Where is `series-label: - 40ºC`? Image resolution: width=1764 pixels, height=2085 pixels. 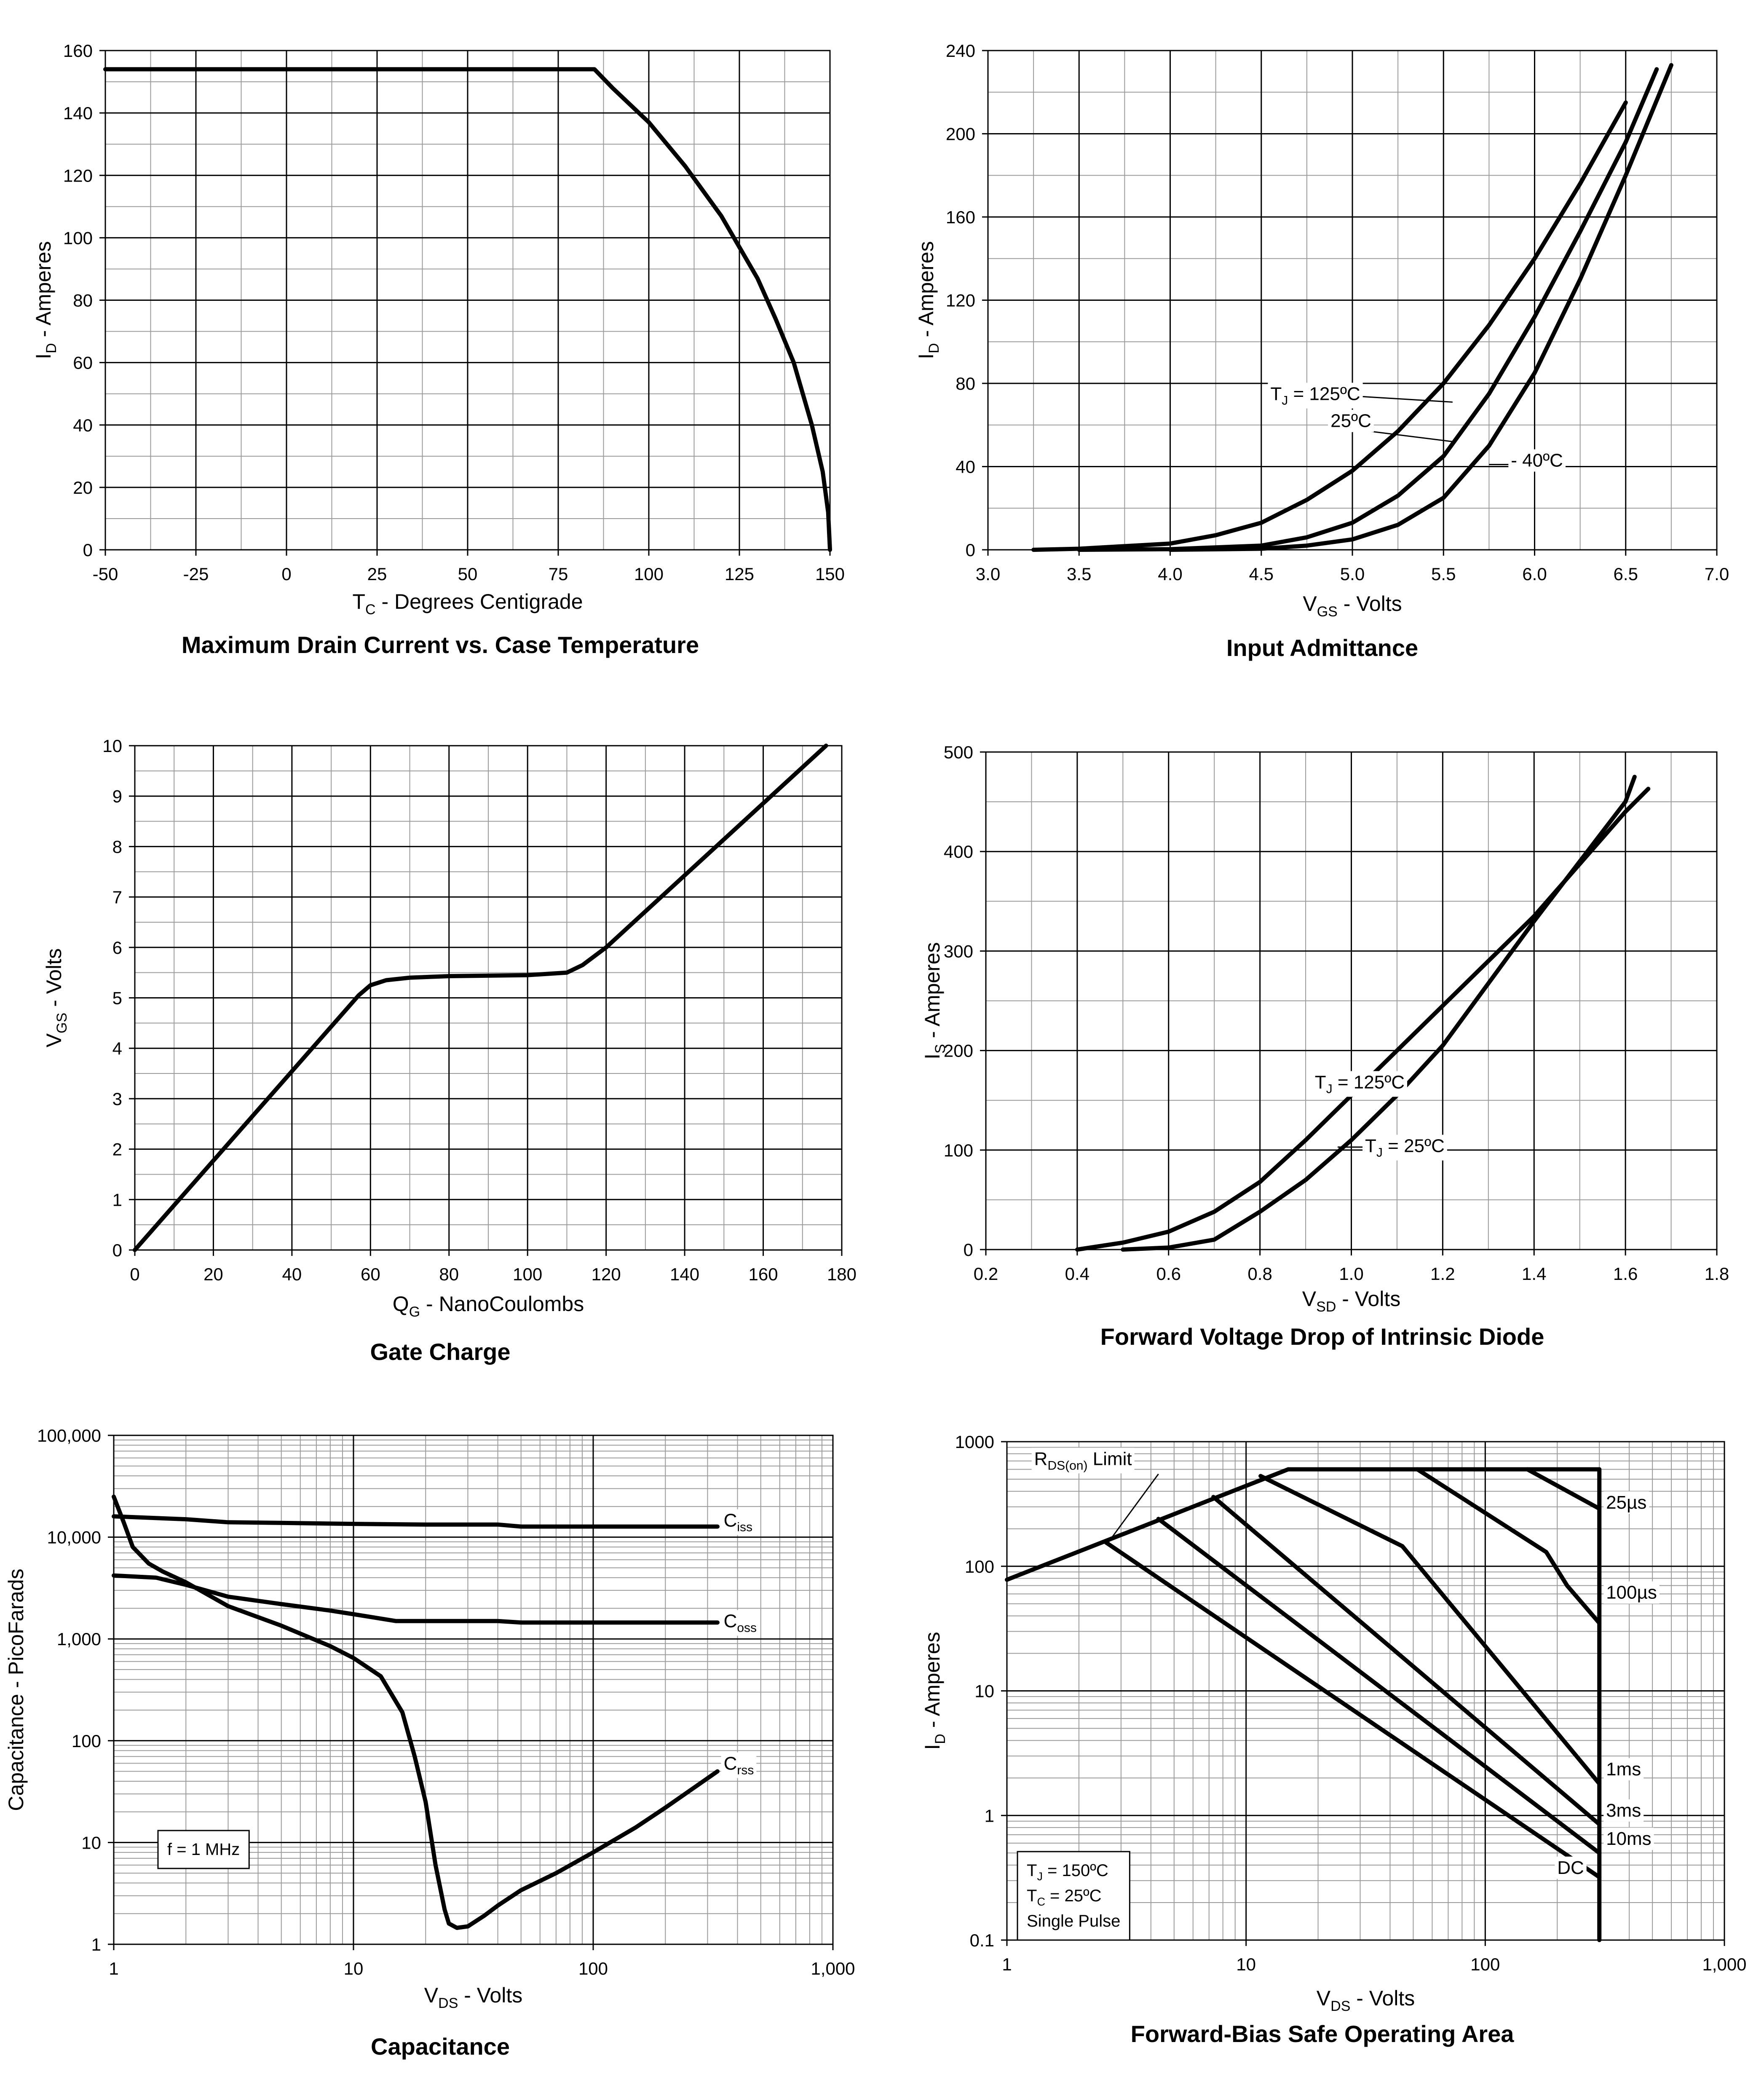 series-label: - 40ºC is located at coordinates (1537, 461).